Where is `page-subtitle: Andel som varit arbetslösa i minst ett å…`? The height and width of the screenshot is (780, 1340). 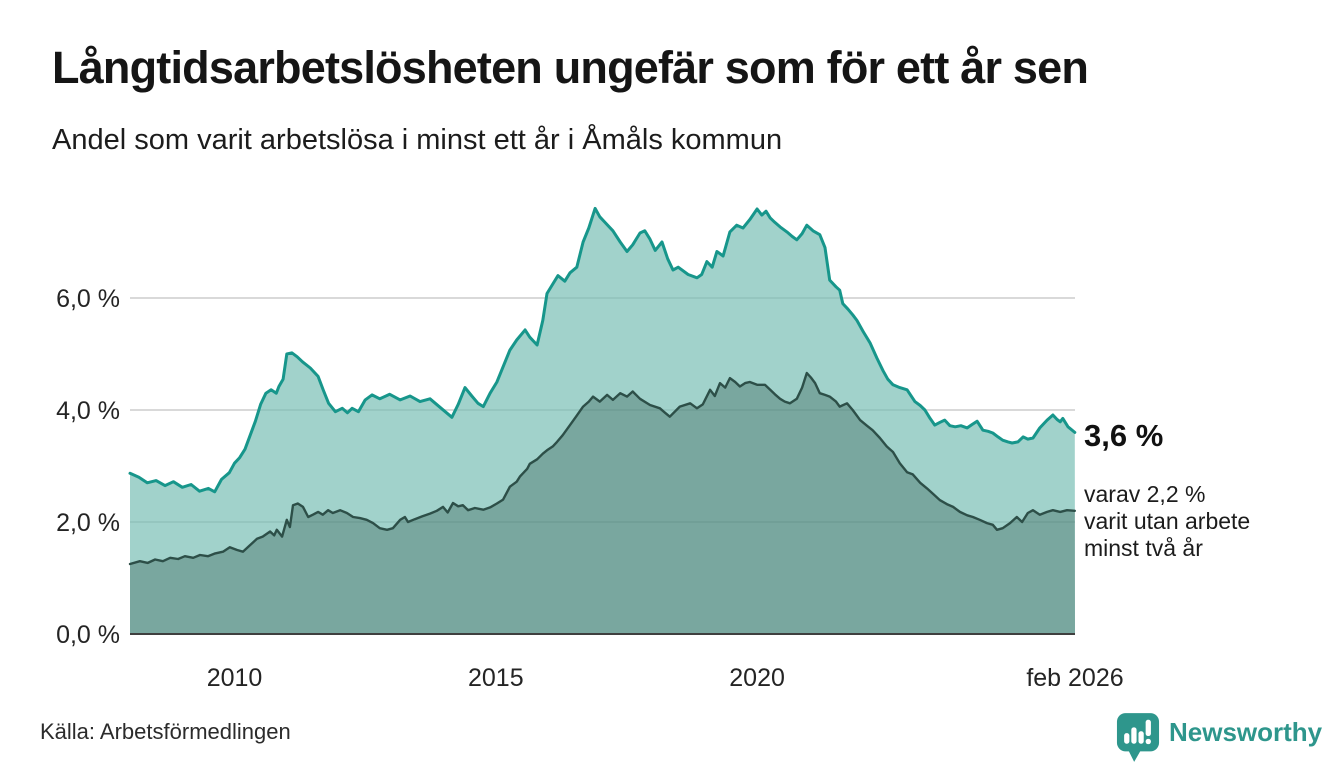
page-subtitle: Andel som varit arbetslösa i minst ett å… is located at coordinates (417, 140).